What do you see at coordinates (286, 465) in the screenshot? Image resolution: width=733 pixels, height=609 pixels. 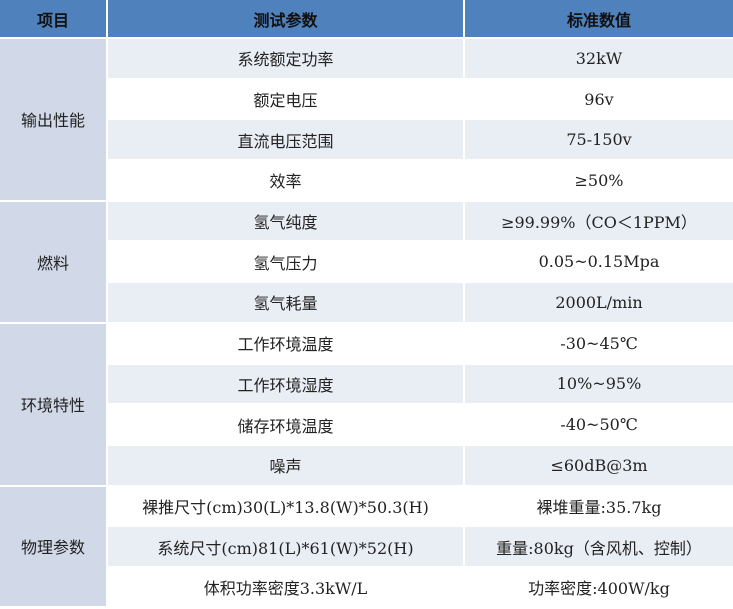 I see `param-cell: 噪声` at bounding box center [286, 465].